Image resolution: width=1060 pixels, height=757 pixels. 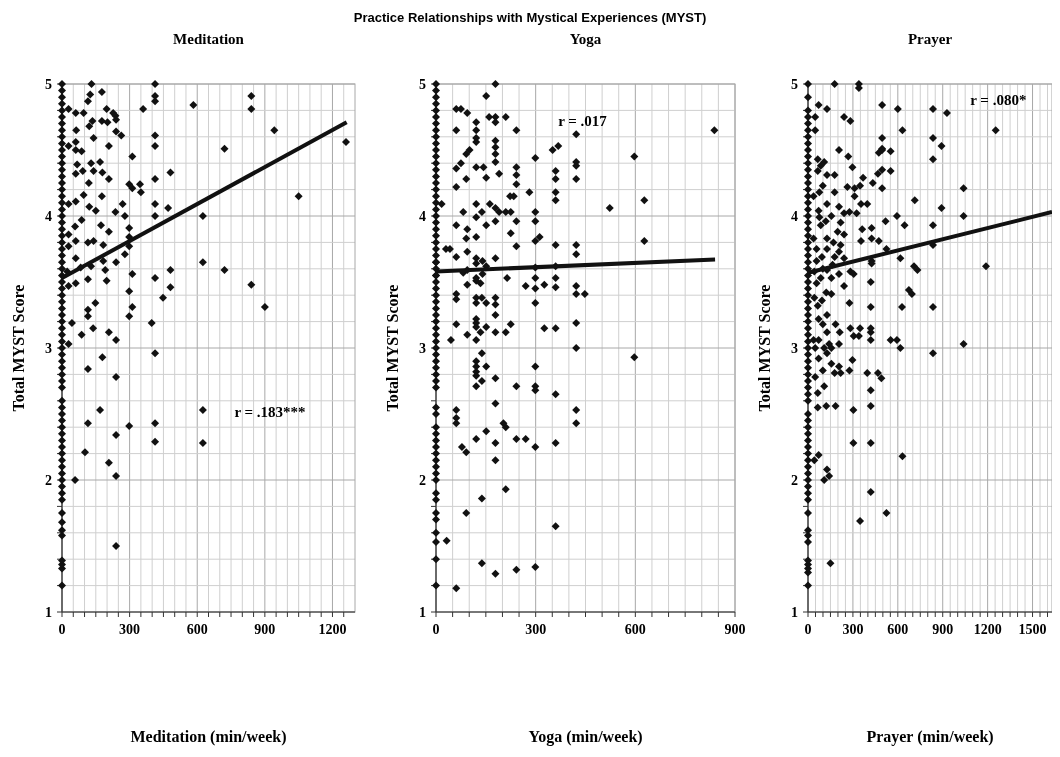 I want to click on x-tick-label: 1500, so click(x=1032, y=629).